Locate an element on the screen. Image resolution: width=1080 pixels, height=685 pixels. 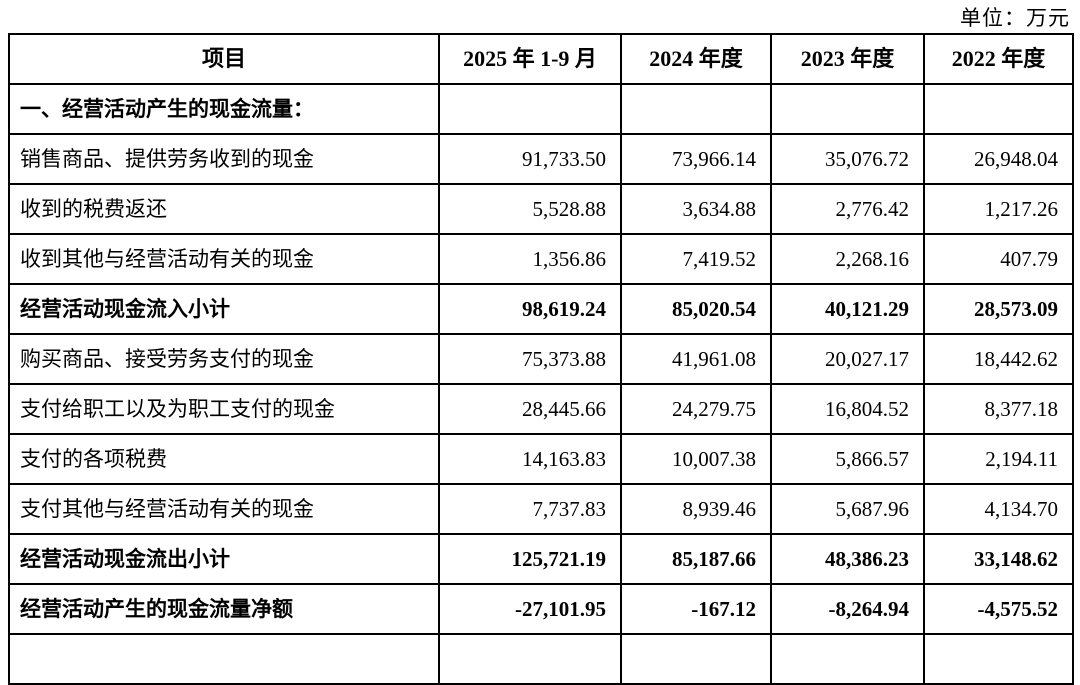
column-header-2025-1-9: 2025 年 1-9 月 is located at coordinates (530, 59).